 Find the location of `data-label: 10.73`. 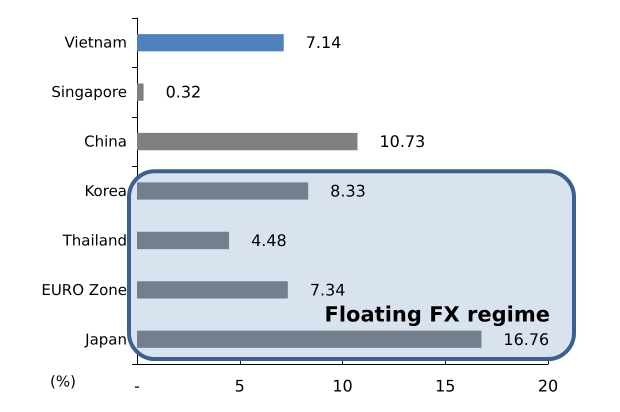

data-label: 10.73 is located at coordinates (403, 142).